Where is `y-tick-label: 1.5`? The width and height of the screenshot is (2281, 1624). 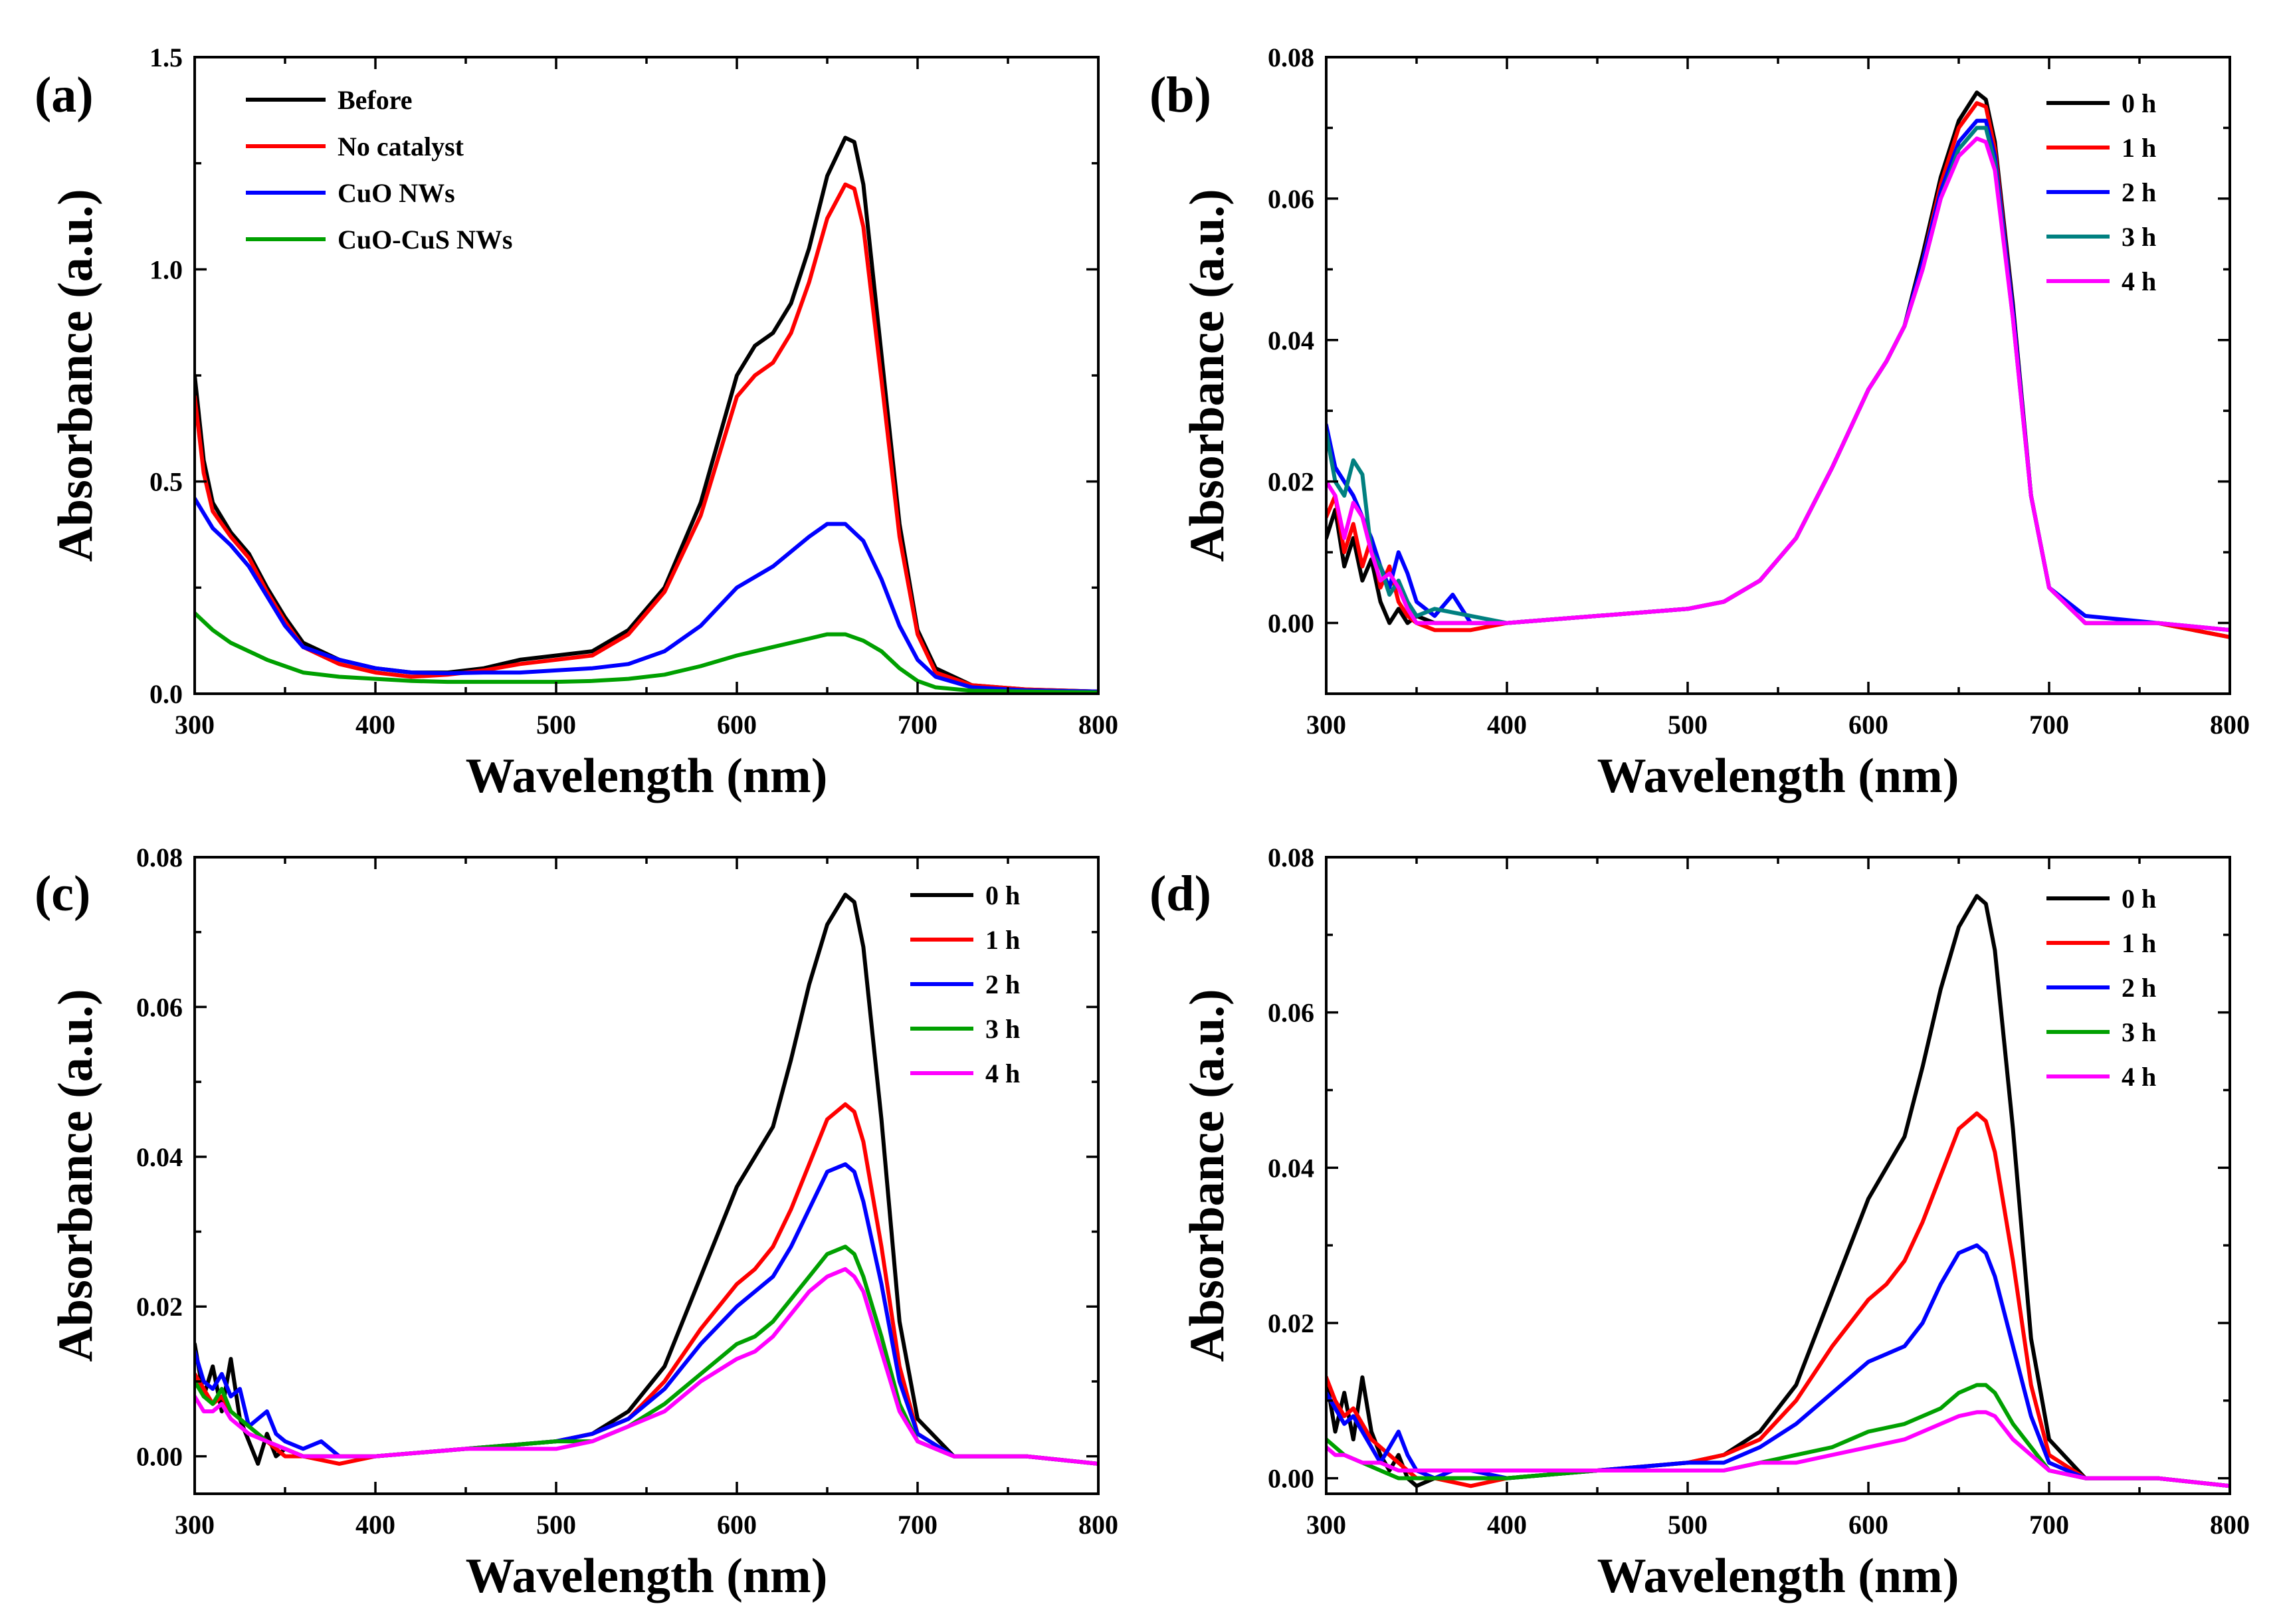 y-tick-label: 1.5 is located at coordinates (166, 58).